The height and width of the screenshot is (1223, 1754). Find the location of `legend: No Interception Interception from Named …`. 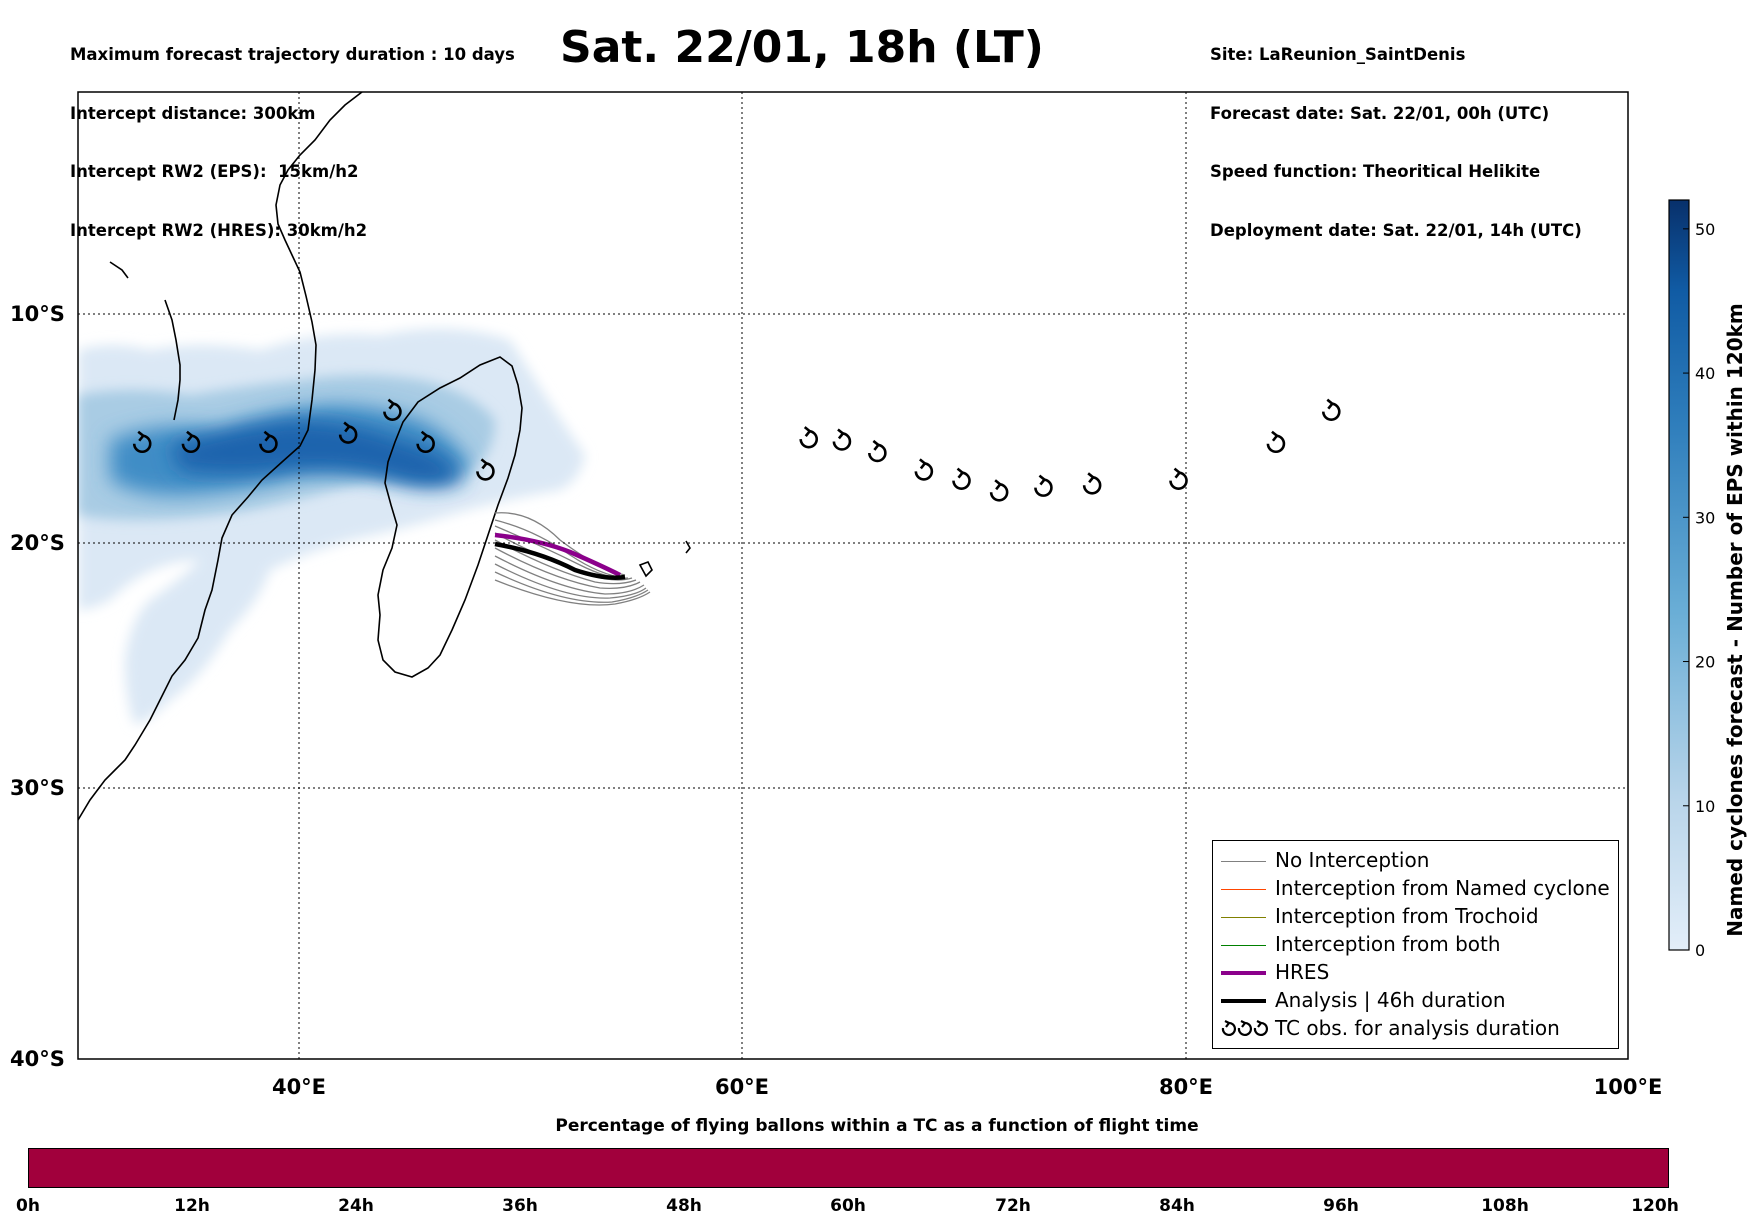

legend: No Interception Interception from Named … is located at coordinates (1415, 944).